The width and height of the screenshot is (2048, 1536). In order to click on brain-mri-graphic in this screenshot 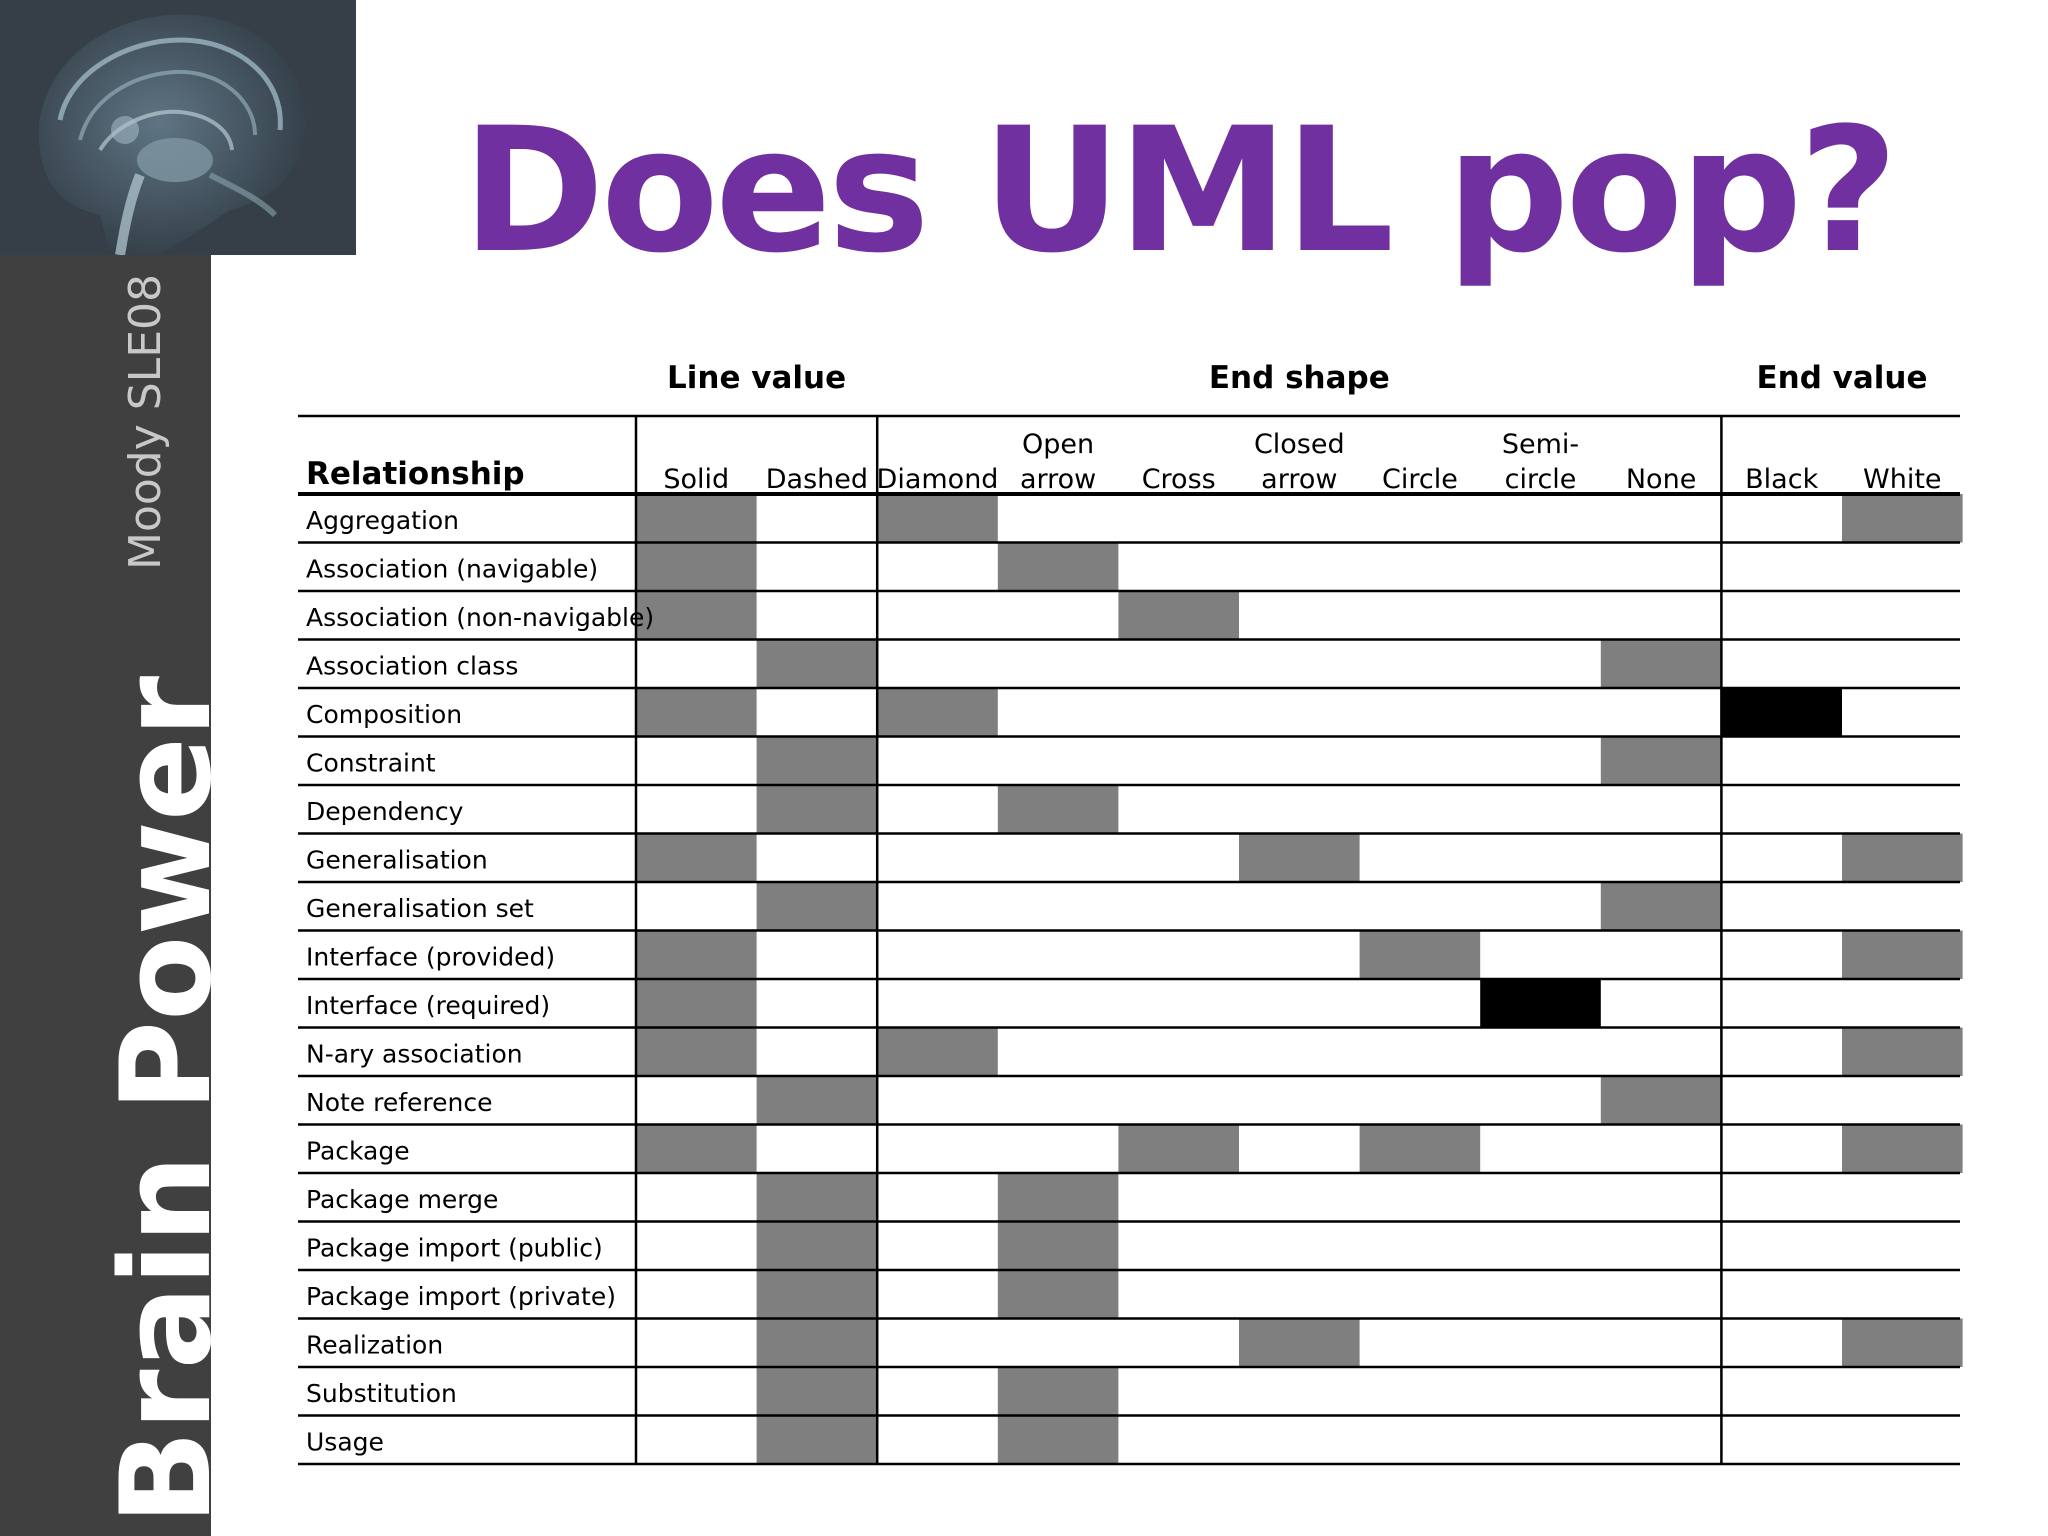, I will do `click(178, 127)`.